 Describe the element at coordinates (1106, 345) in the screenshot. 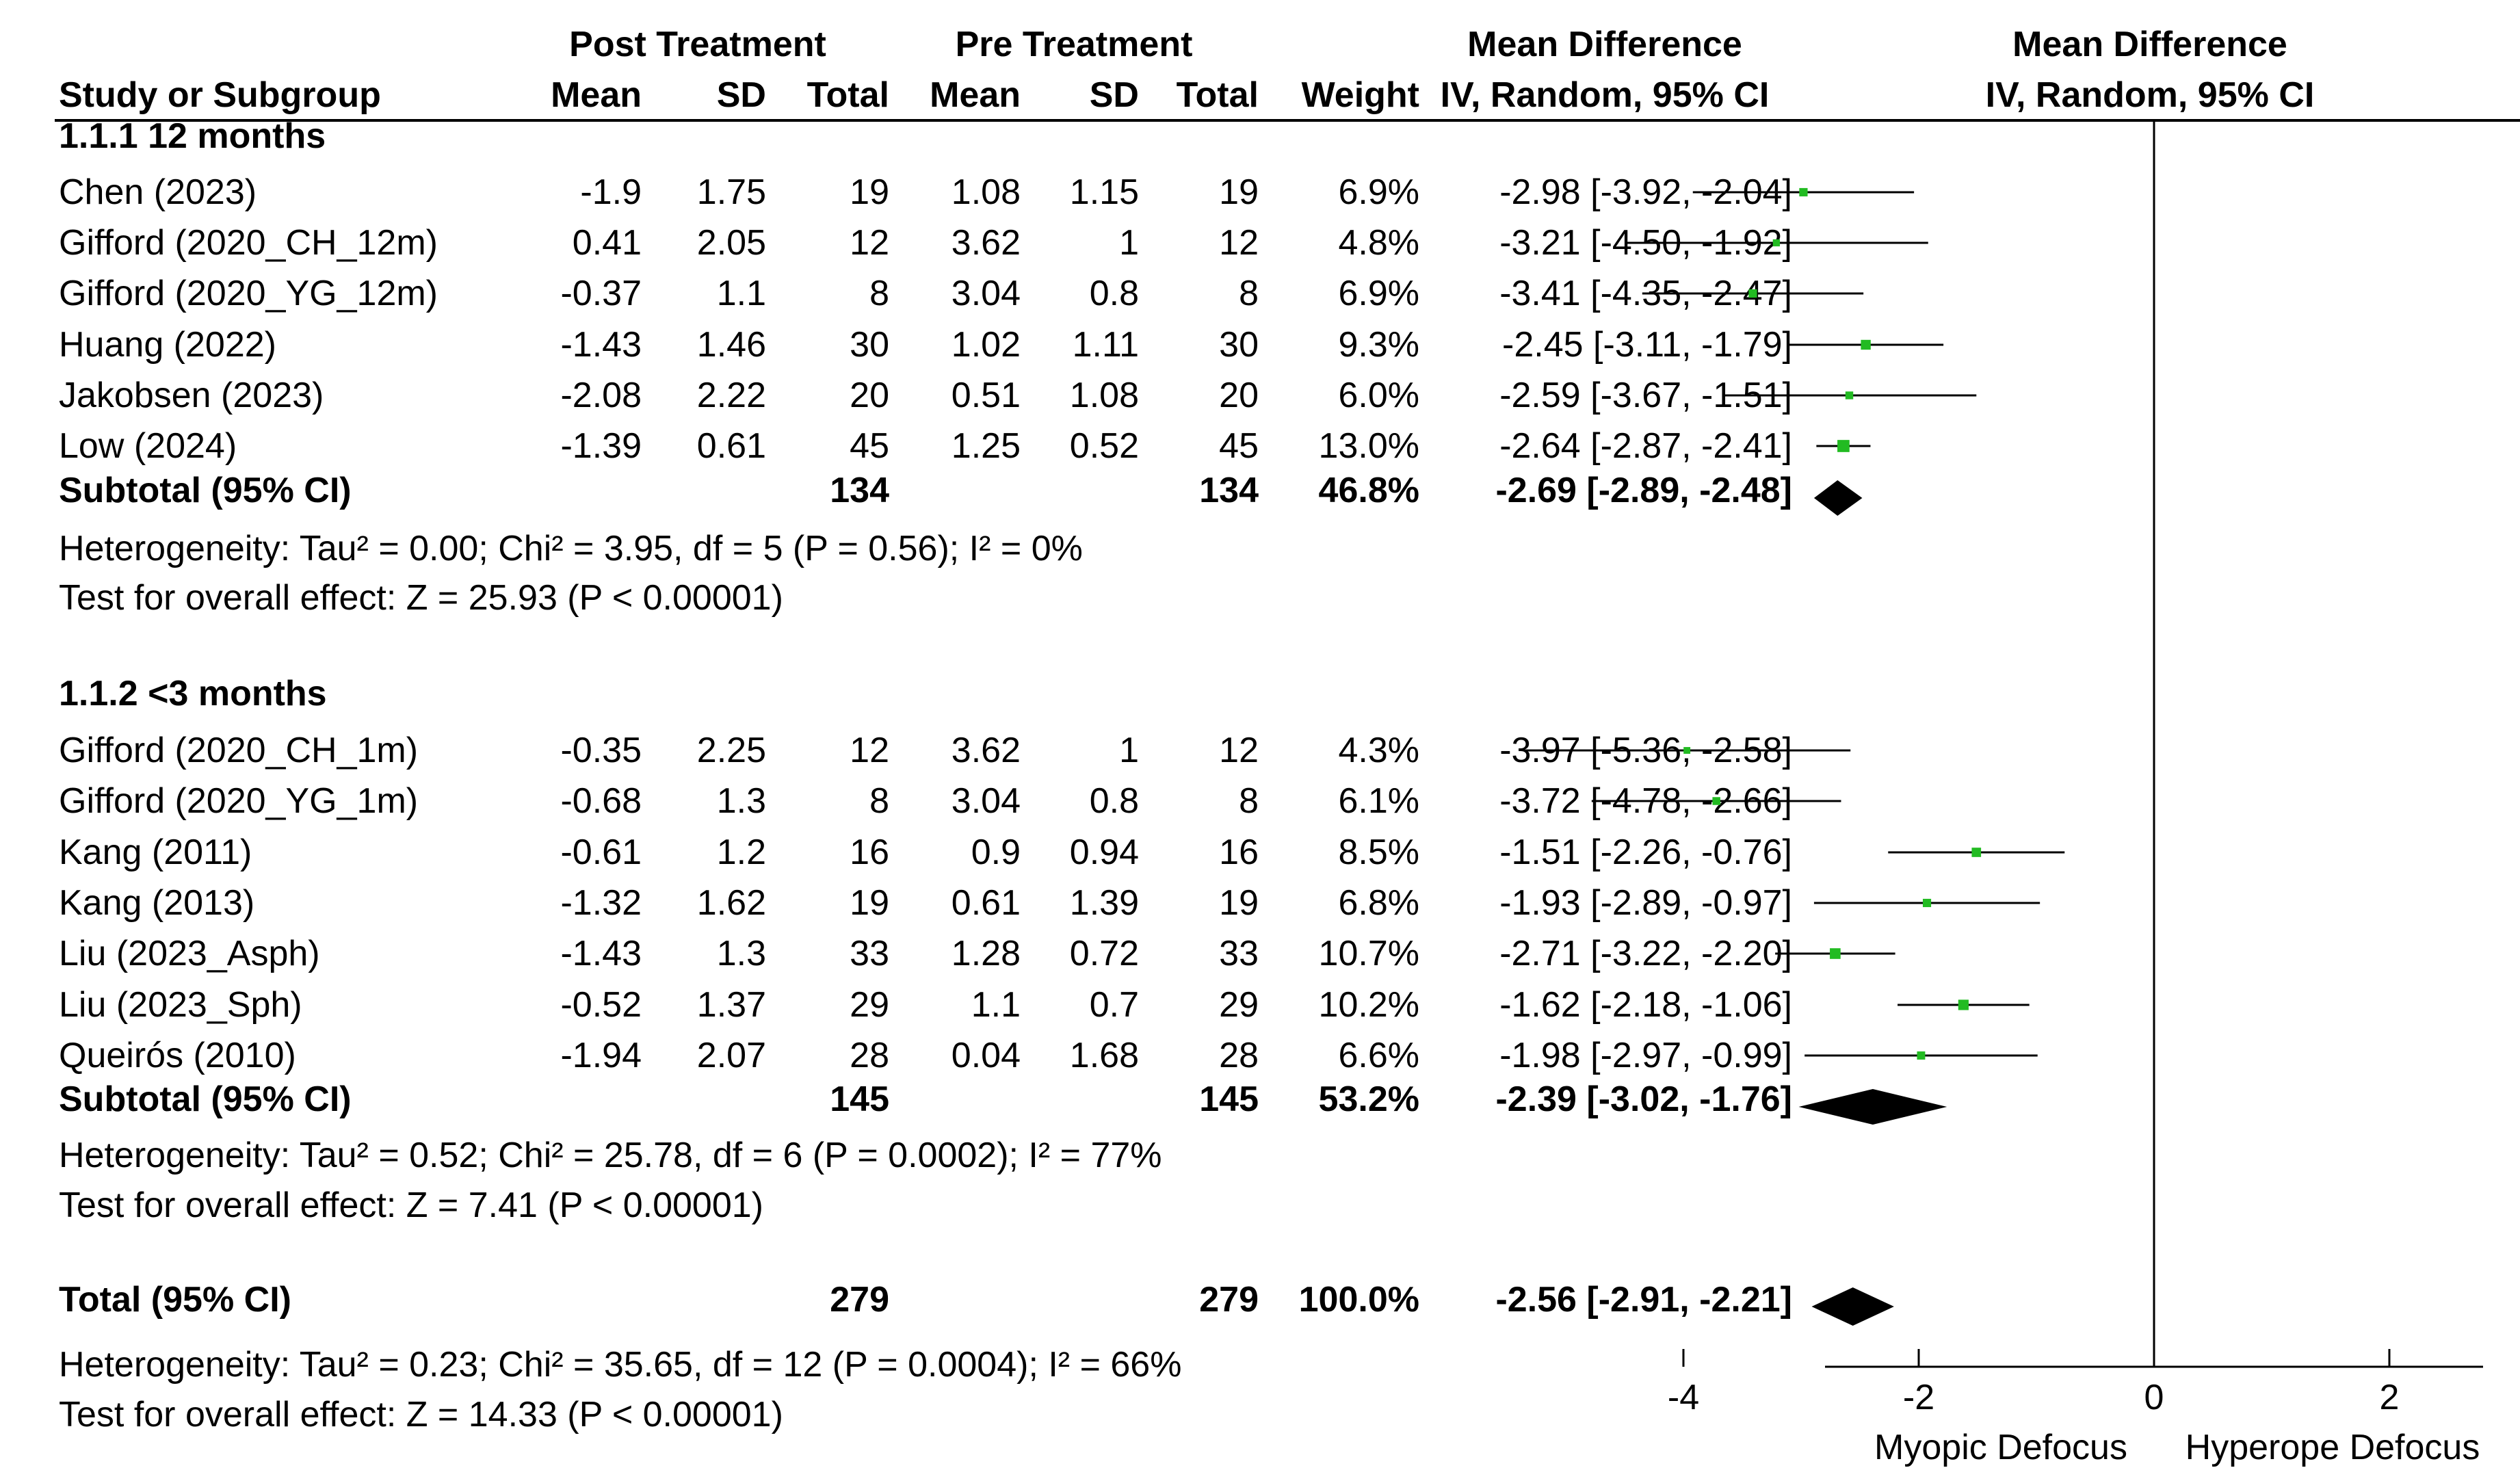

I see `pre-sd-value: 1.11` at that location.